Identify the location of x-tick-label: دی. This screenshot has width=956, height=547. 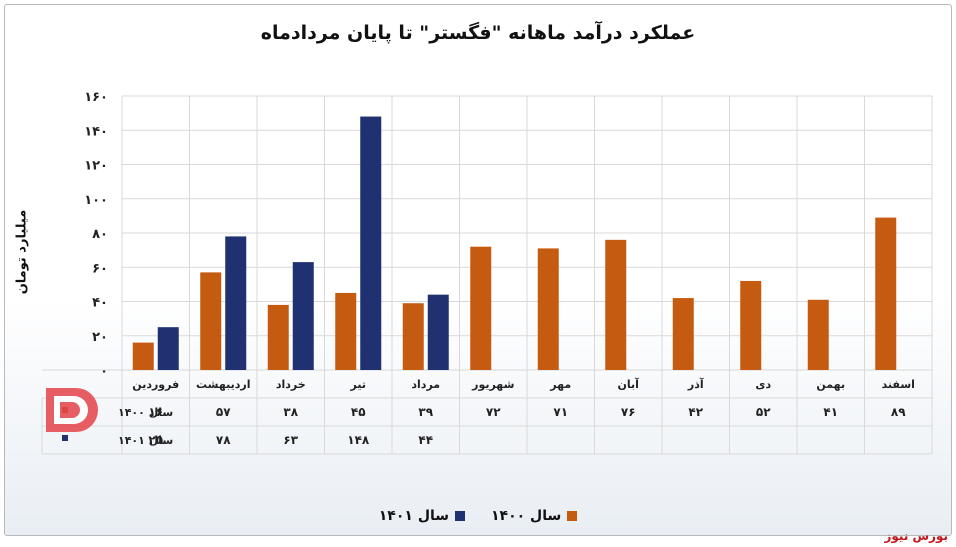
(763, 384).